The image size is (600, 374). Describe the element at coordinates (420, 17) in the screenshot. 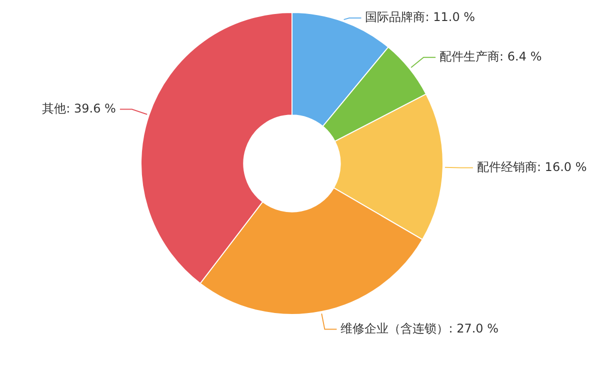

I see `slice-label: 国际品牌商: 11.0 %` at that location.